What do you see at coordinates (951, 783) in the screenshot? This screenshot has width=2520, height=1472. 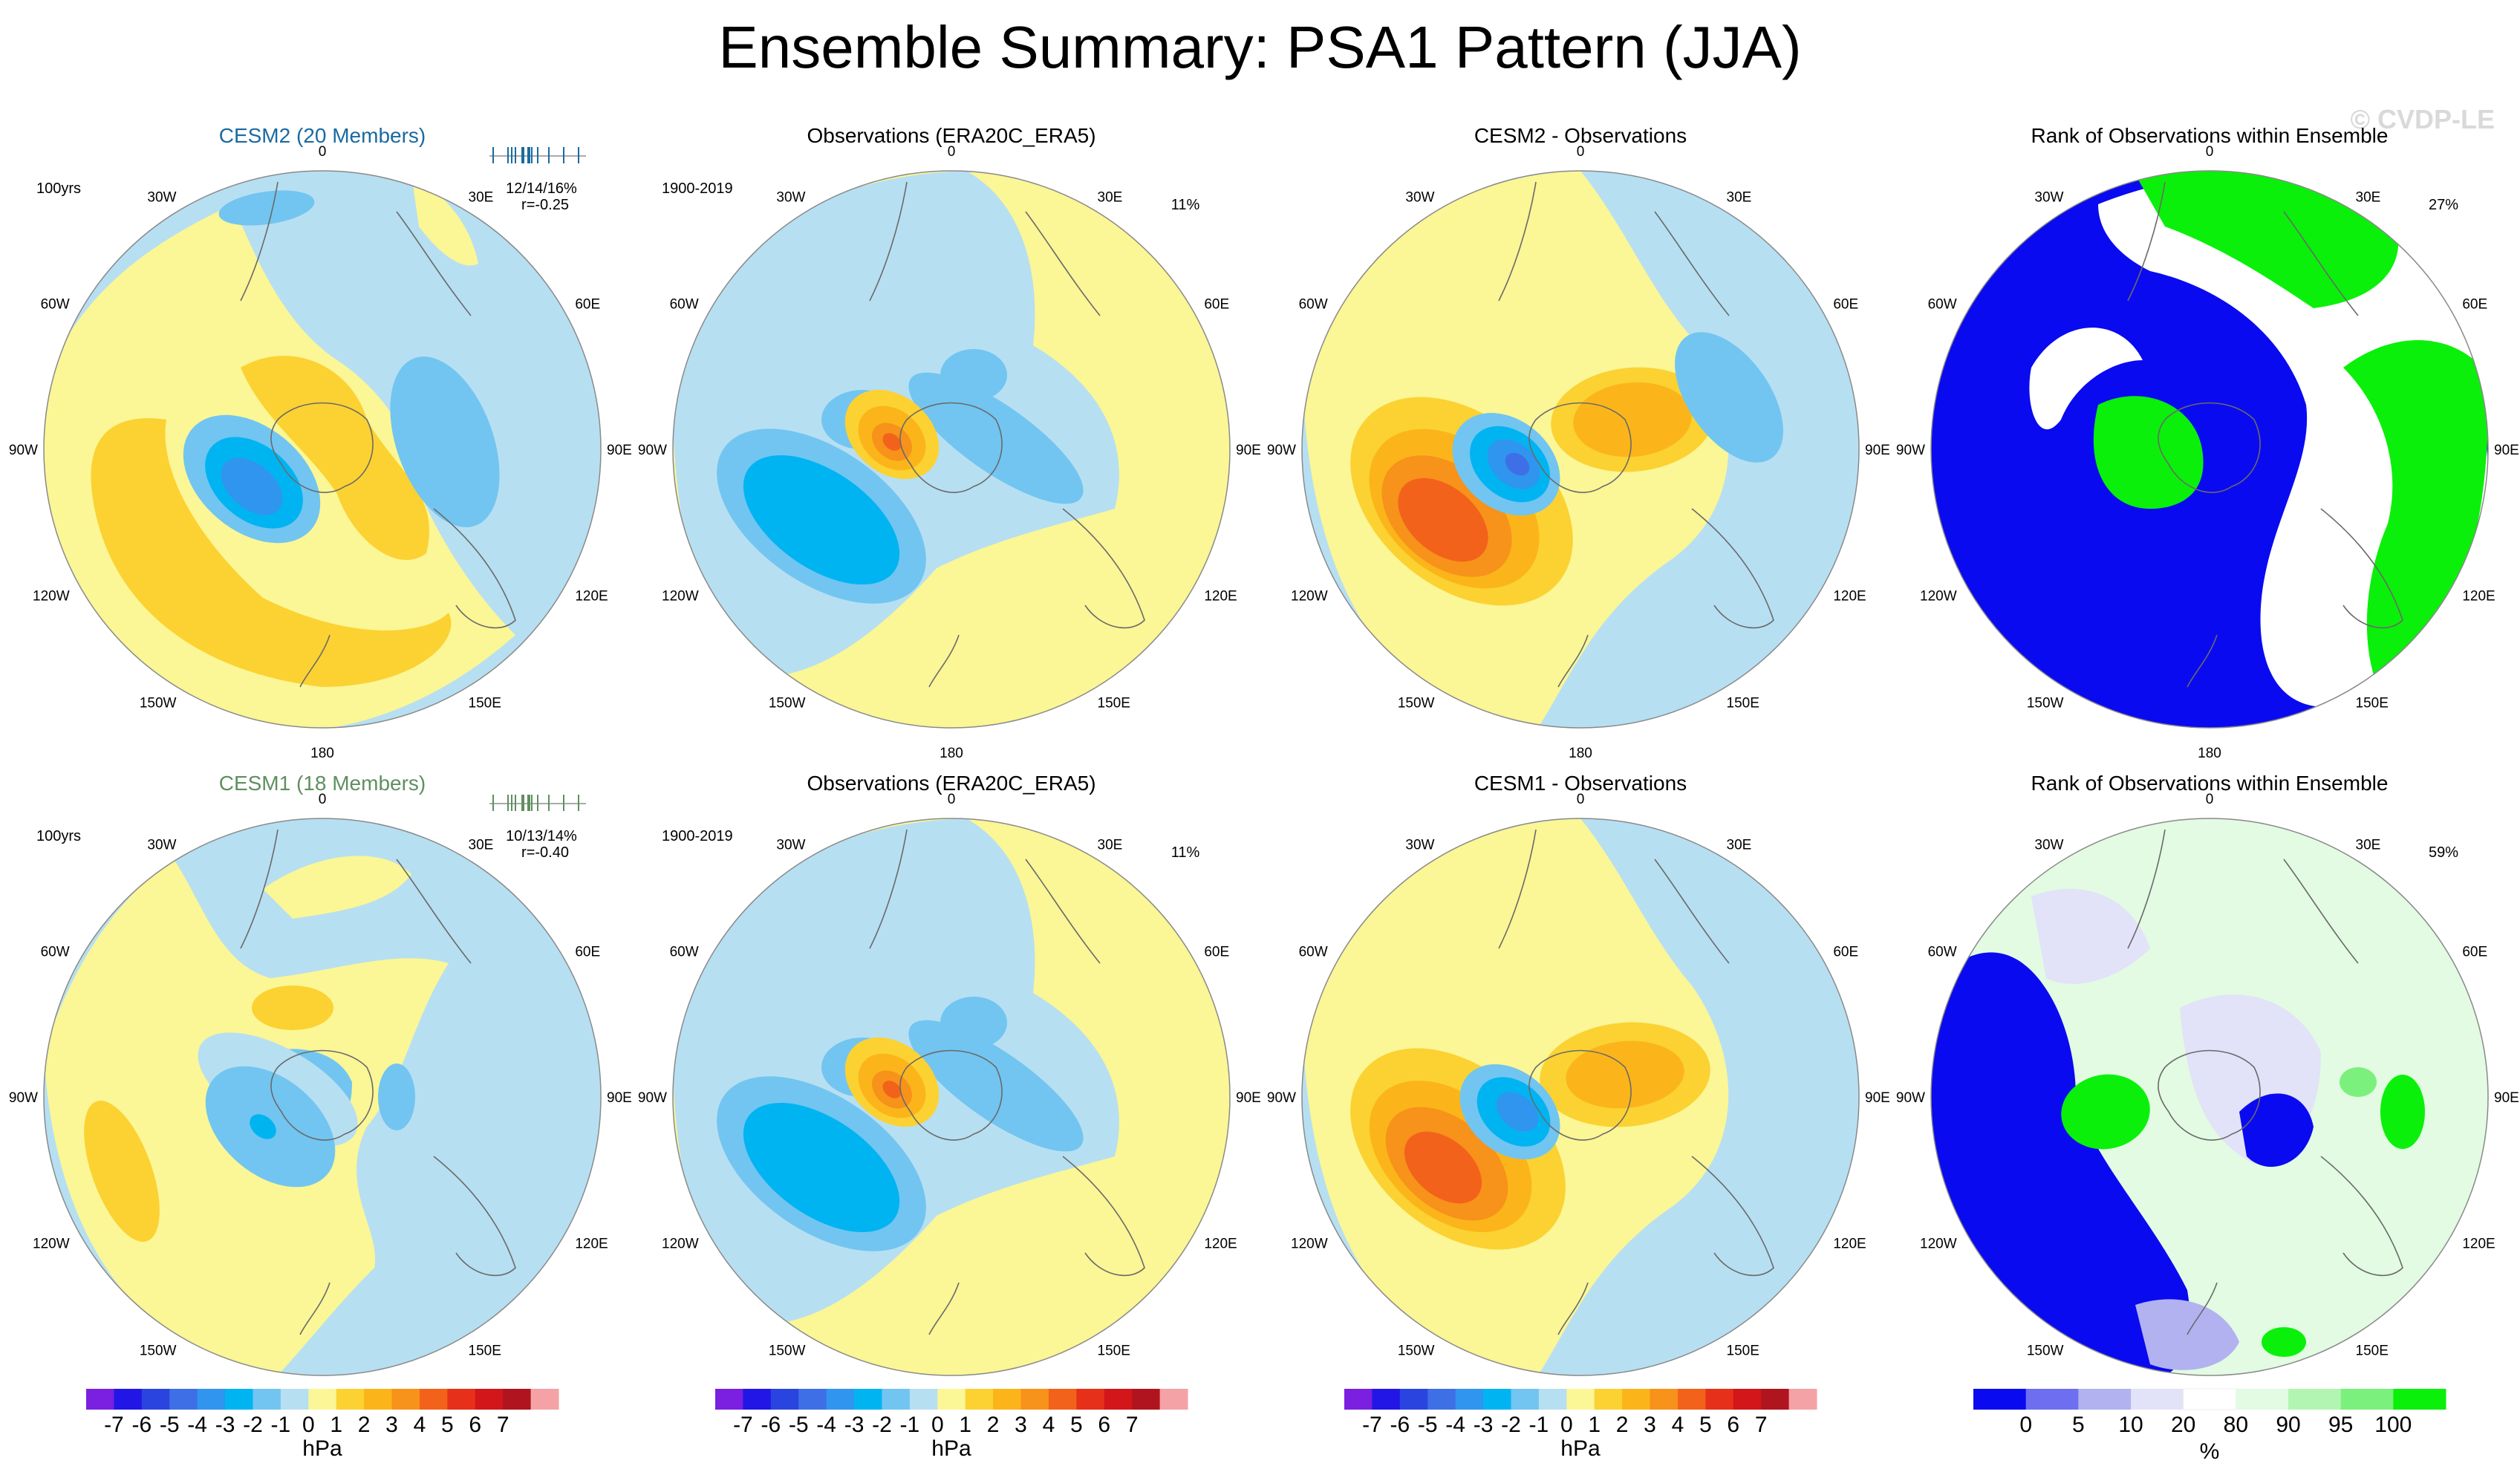 I see `panel-title: Observations (ERA20C_ERA5)` at bounding box center [951, 783].